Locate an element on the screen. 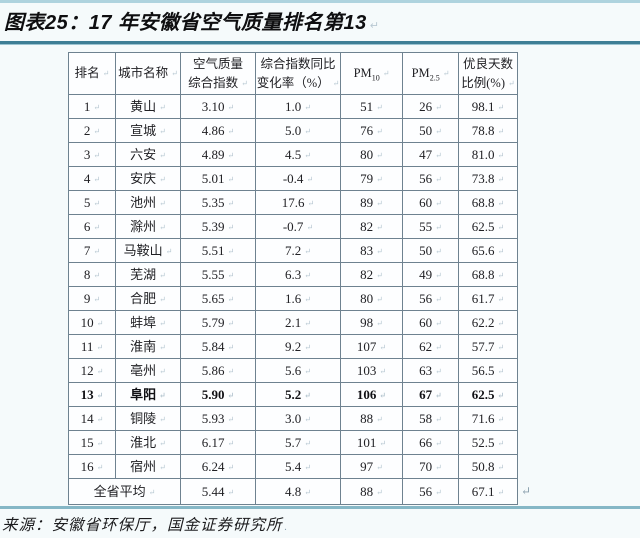  table-row: 6滁州5.39-0.7825562.5 is located at coordinates (293, 226).